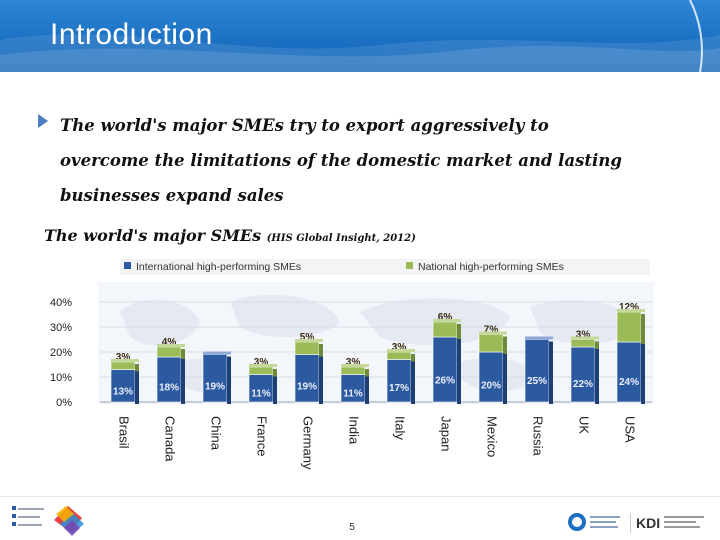 The height and width of the screenshot is (540, 720). What do you see at coordinates (492, 436) in the screenshot?
I see `x-tick-label: Mexico` at bounding box center [492, 436].